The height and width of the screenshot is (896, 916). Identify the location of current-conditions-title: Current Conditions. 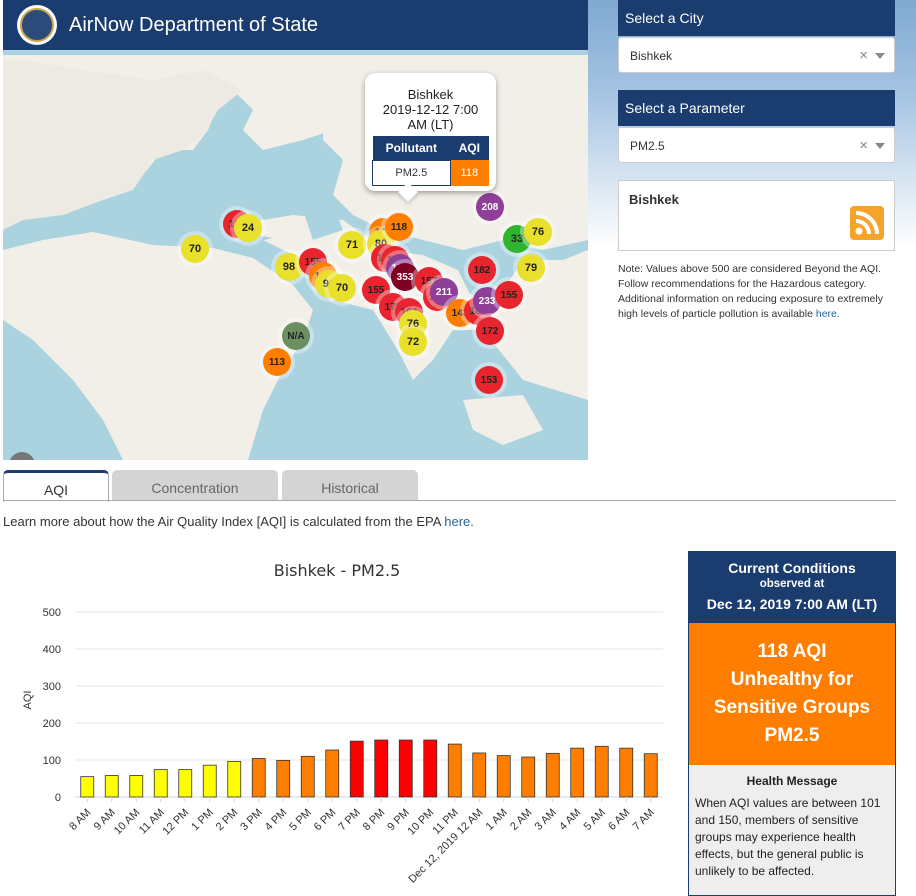
(792, 568).